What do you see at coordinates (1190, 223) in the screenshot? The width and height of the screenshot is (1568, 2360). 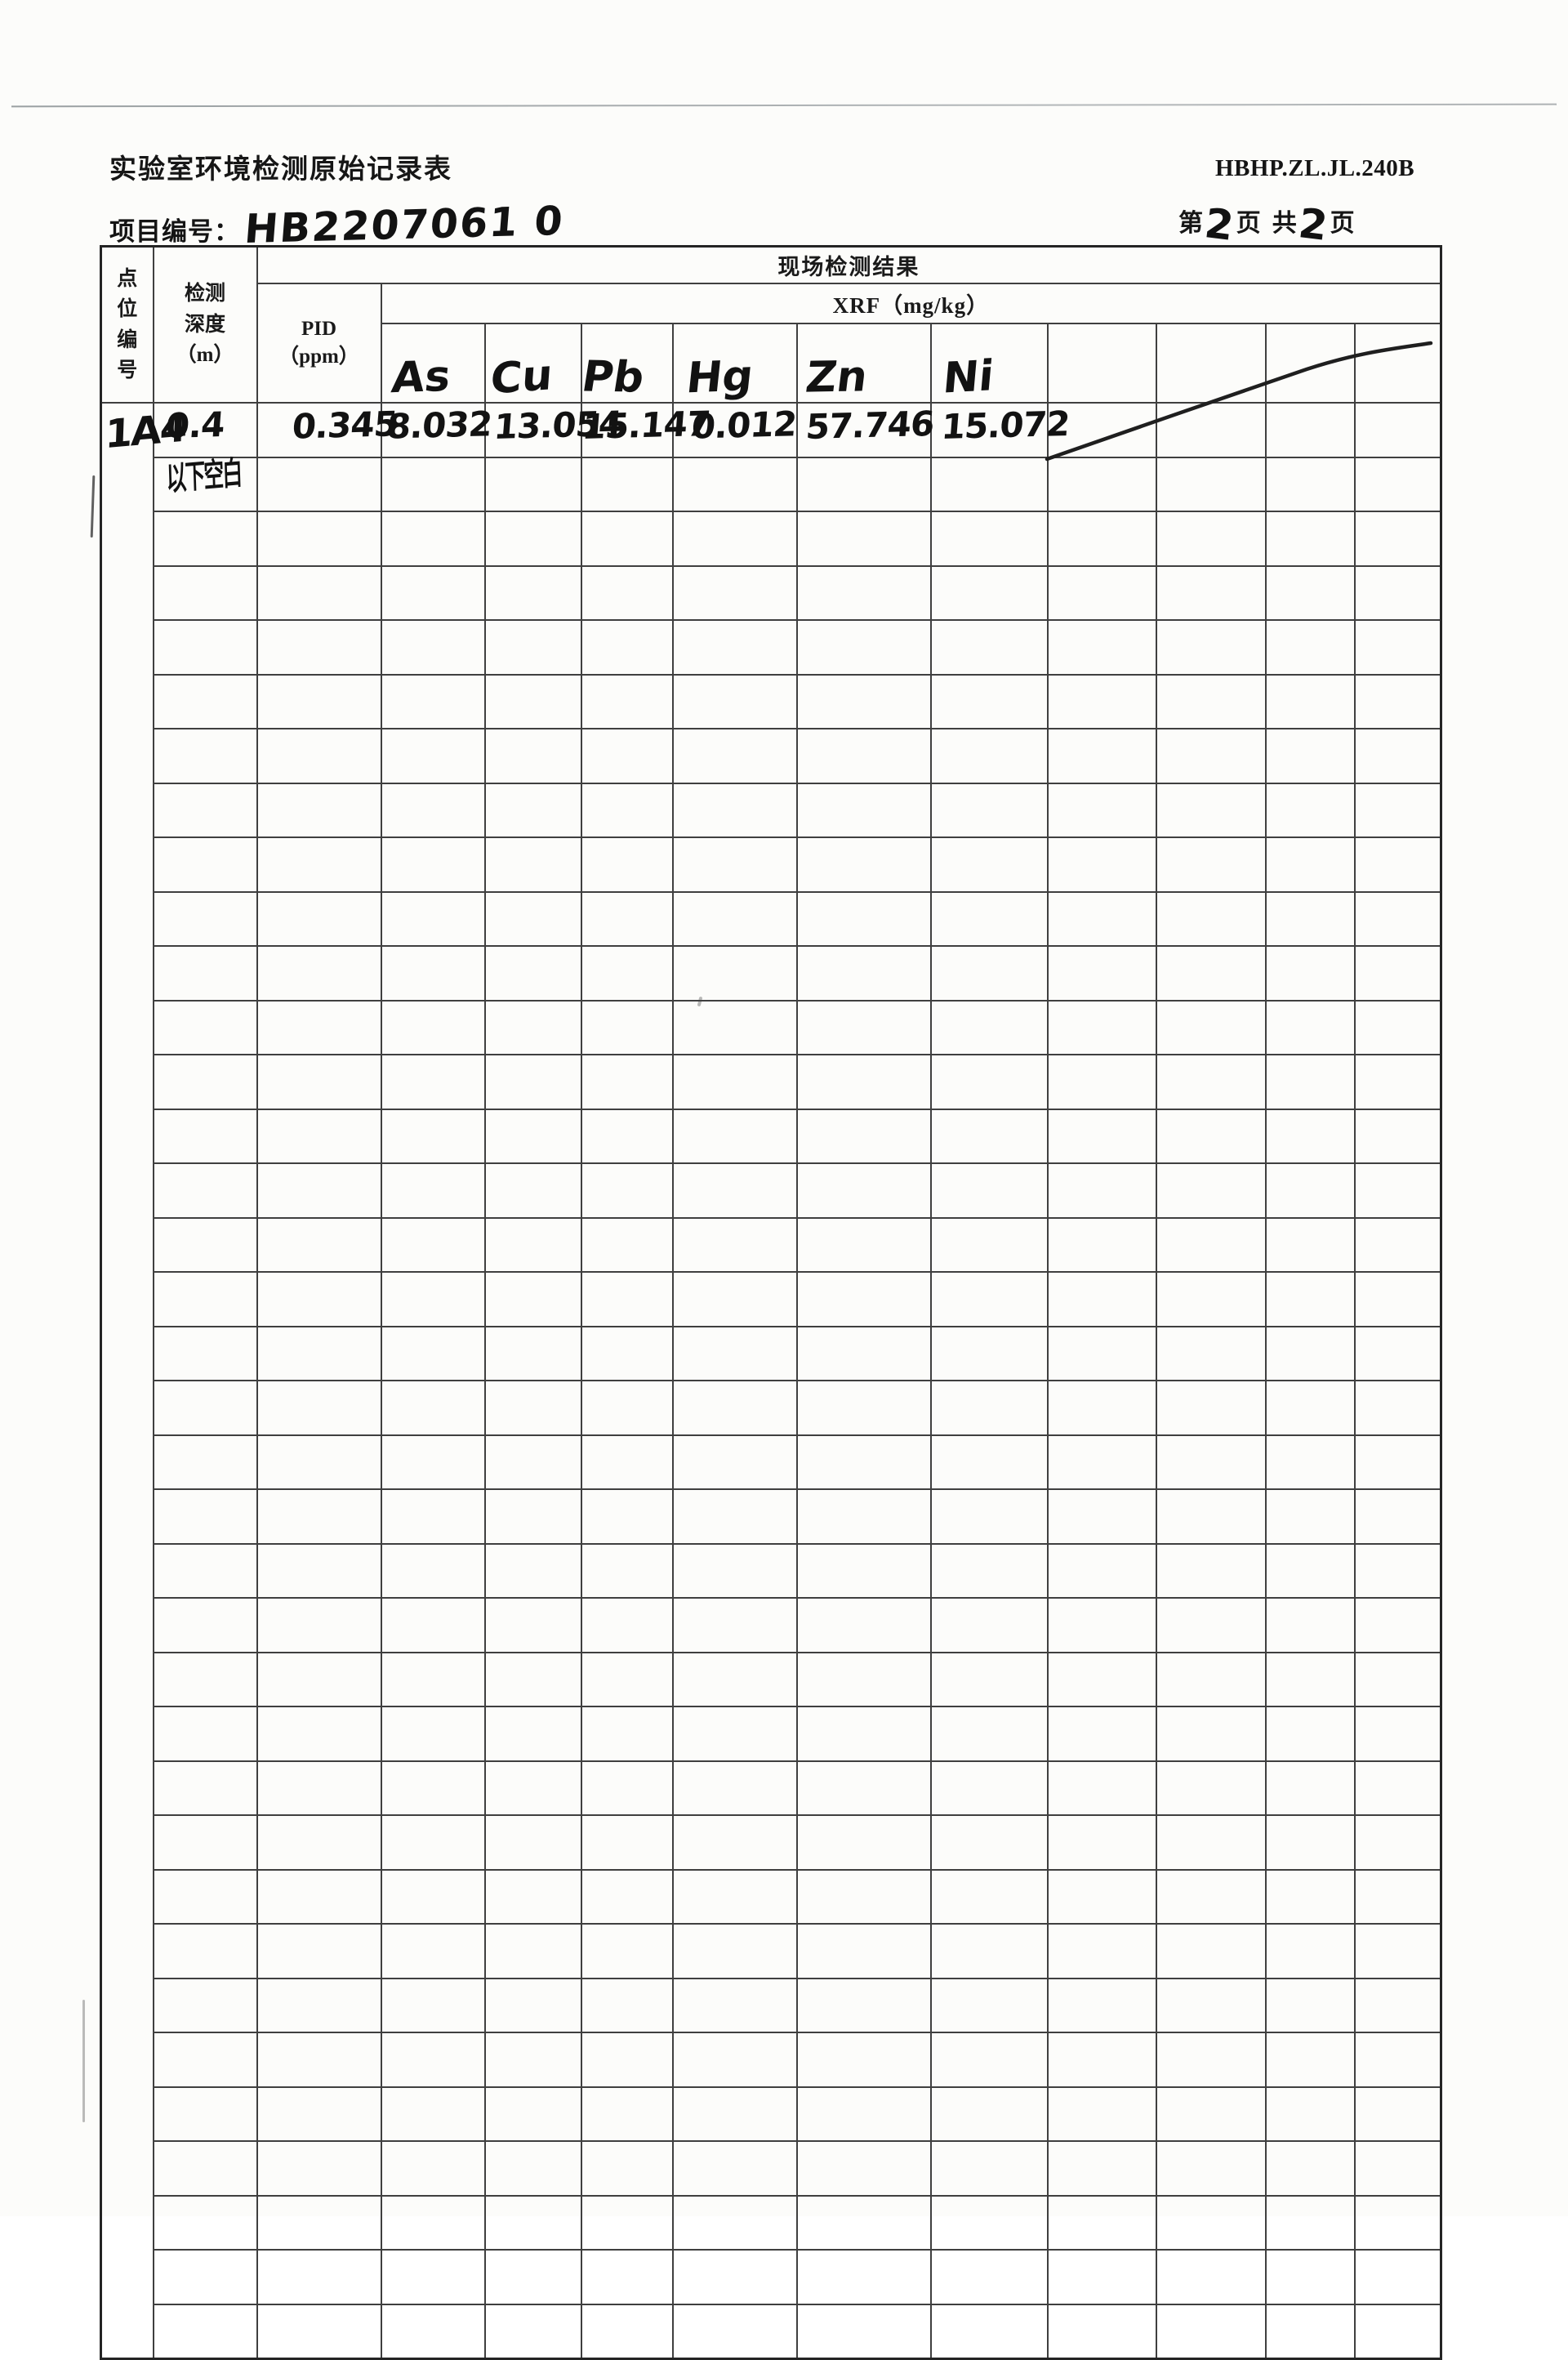 I see `page-word-di: 第` at bounding box center [1190, 223].